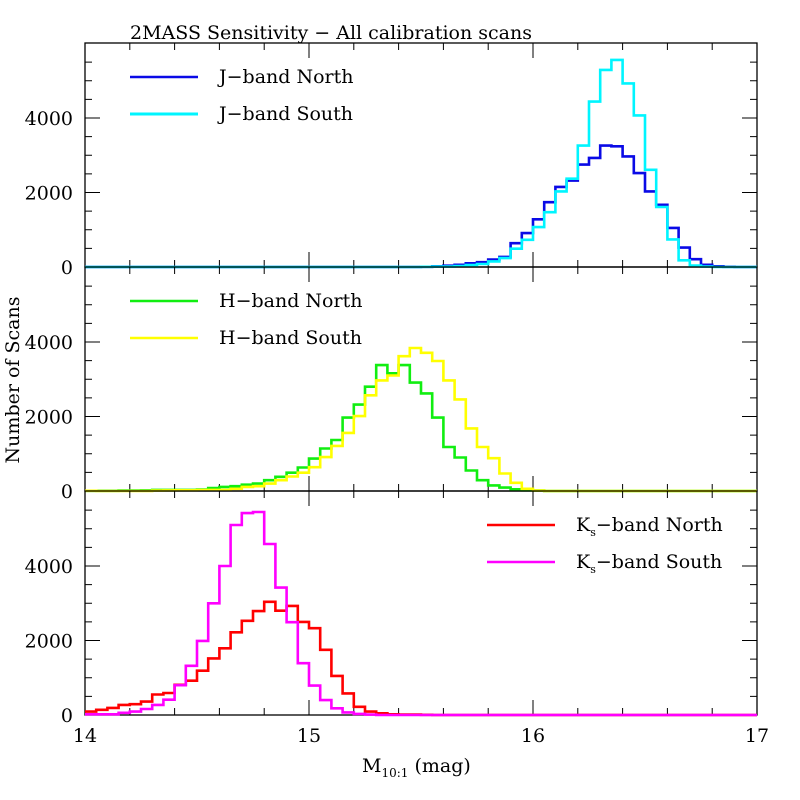  I want to click on histogram-h-band-north, so click(421, 428).